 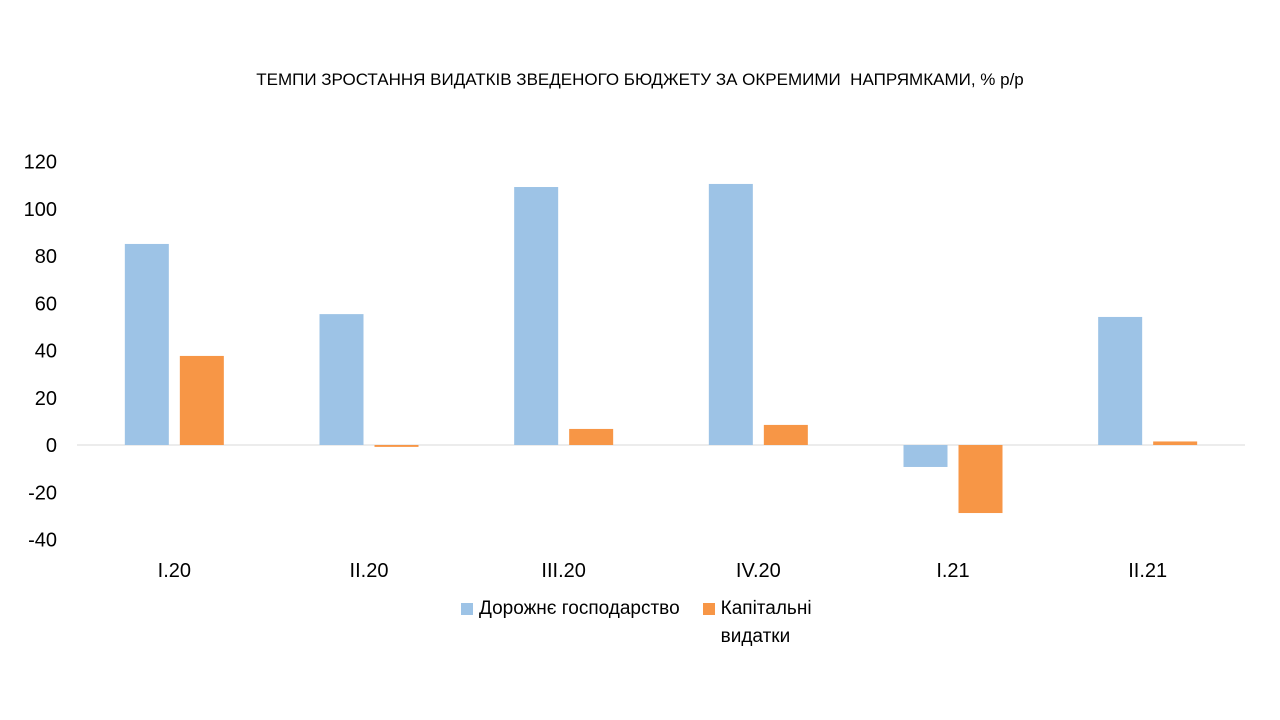 I want to click on legend-item-road-maintenance: Дорожнє господарство, so click(x=570, y=609).